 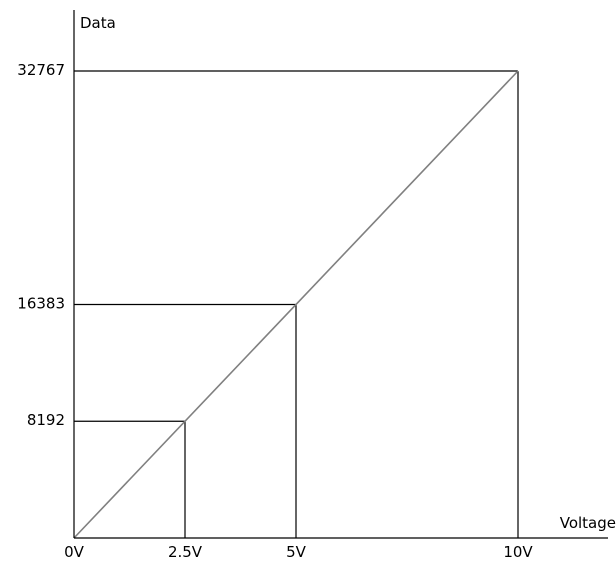 I want to click on y-tick-labels: 8192 16383 32767, so click(x=41, y=245).